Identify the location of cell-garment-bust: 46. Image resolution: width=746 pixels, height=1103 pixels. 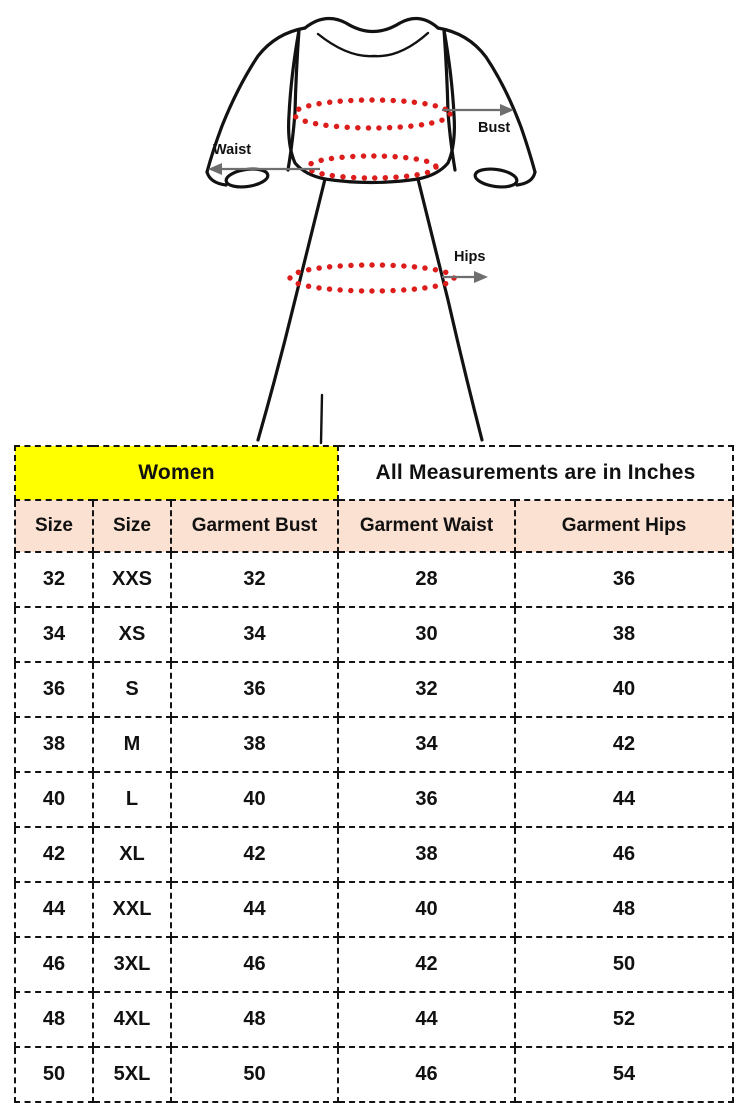
(254, 964).